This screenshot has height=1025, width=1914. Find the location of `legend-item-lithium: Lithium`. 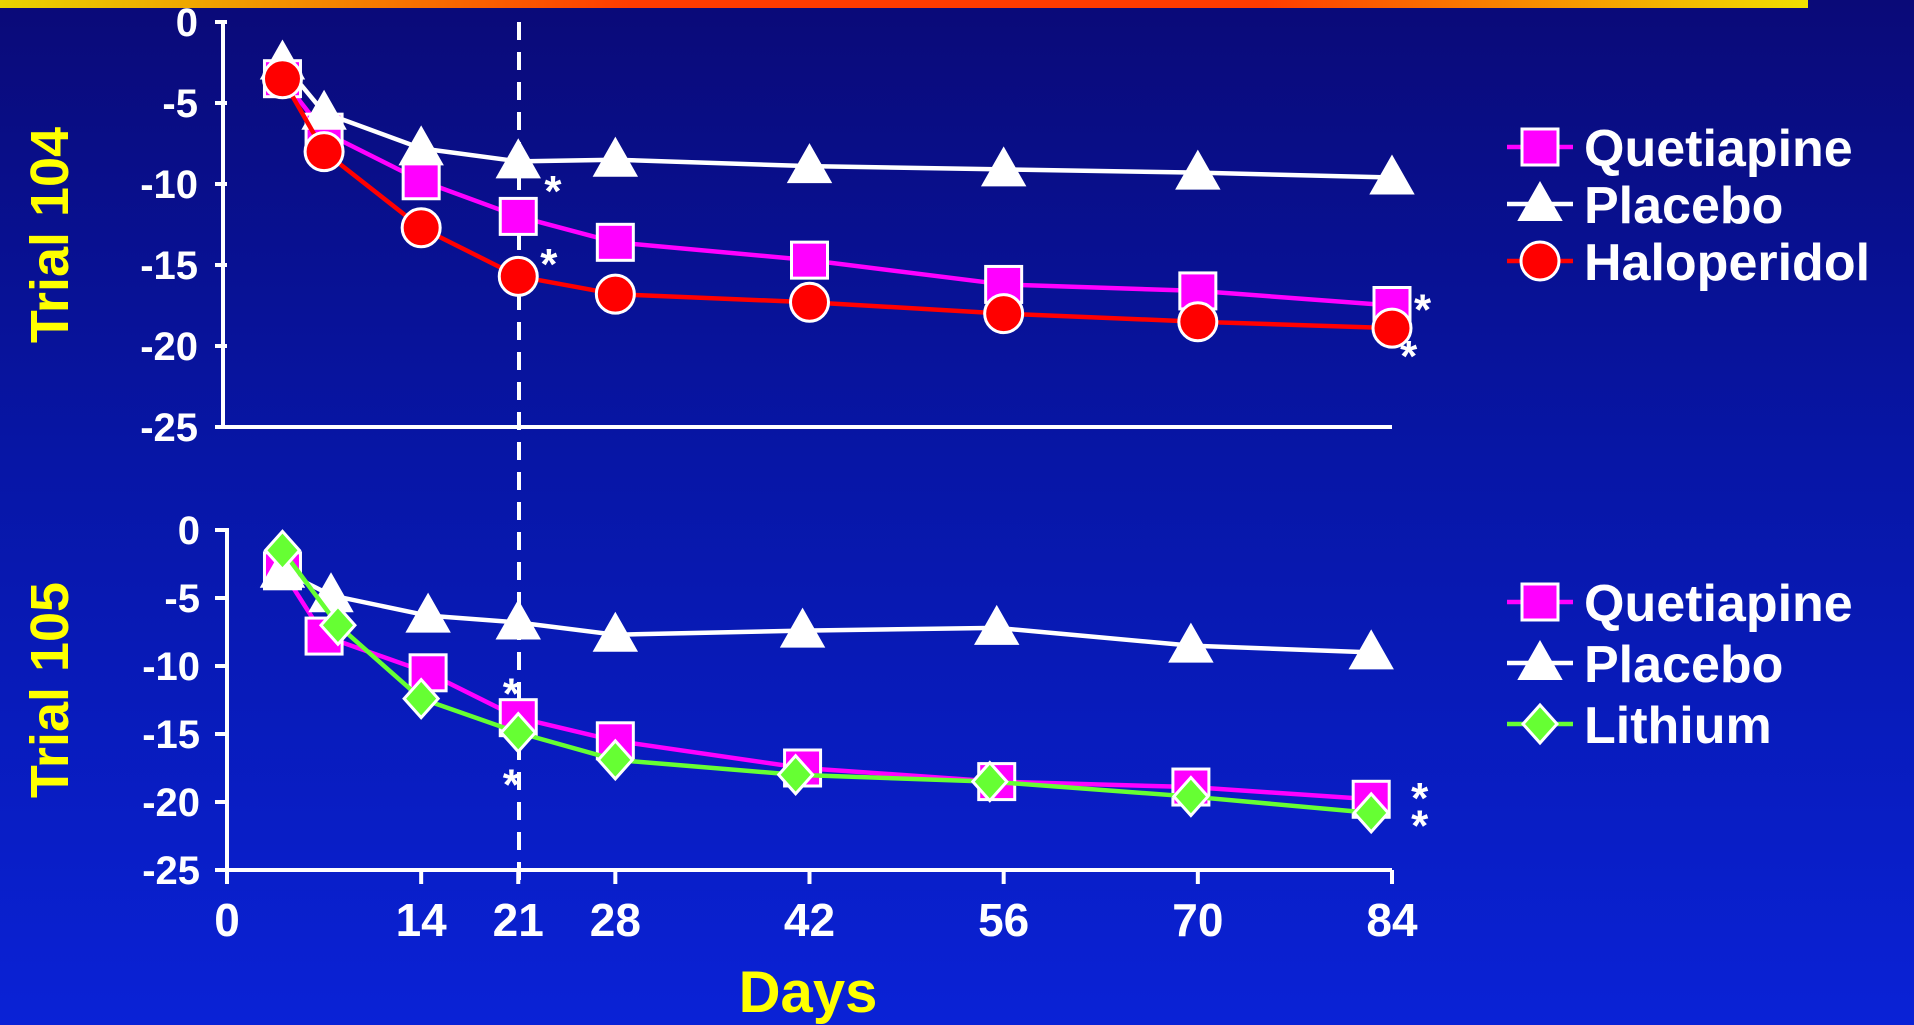

legend-item-lithium: Lithium is located at coordinates (1639, 726).